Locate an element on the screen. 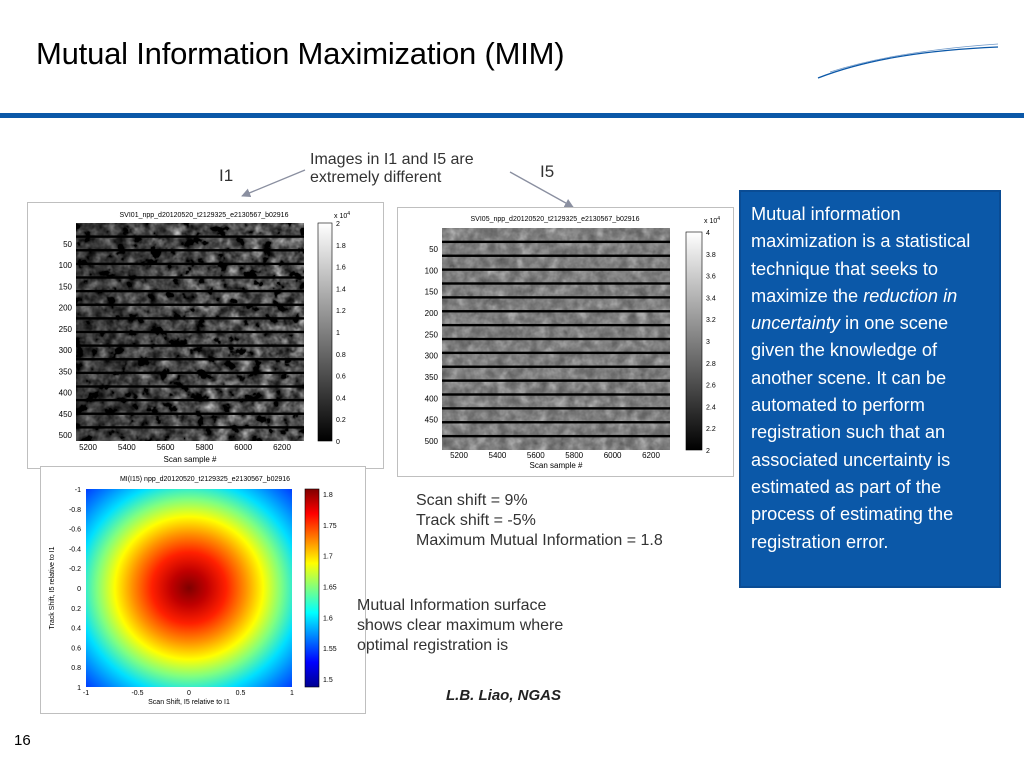  mi-x-tick-1: -0.5 is located at coordinates (137, 693).